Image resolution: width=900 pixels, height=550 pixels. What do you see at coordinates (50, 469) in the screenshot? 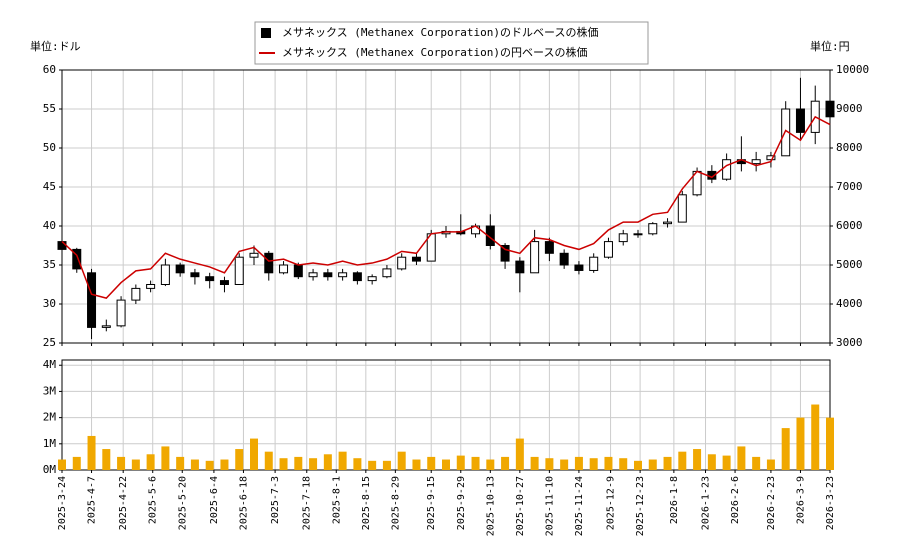
I see `y-tick-label: 0M` at bounding box center [50, 469].